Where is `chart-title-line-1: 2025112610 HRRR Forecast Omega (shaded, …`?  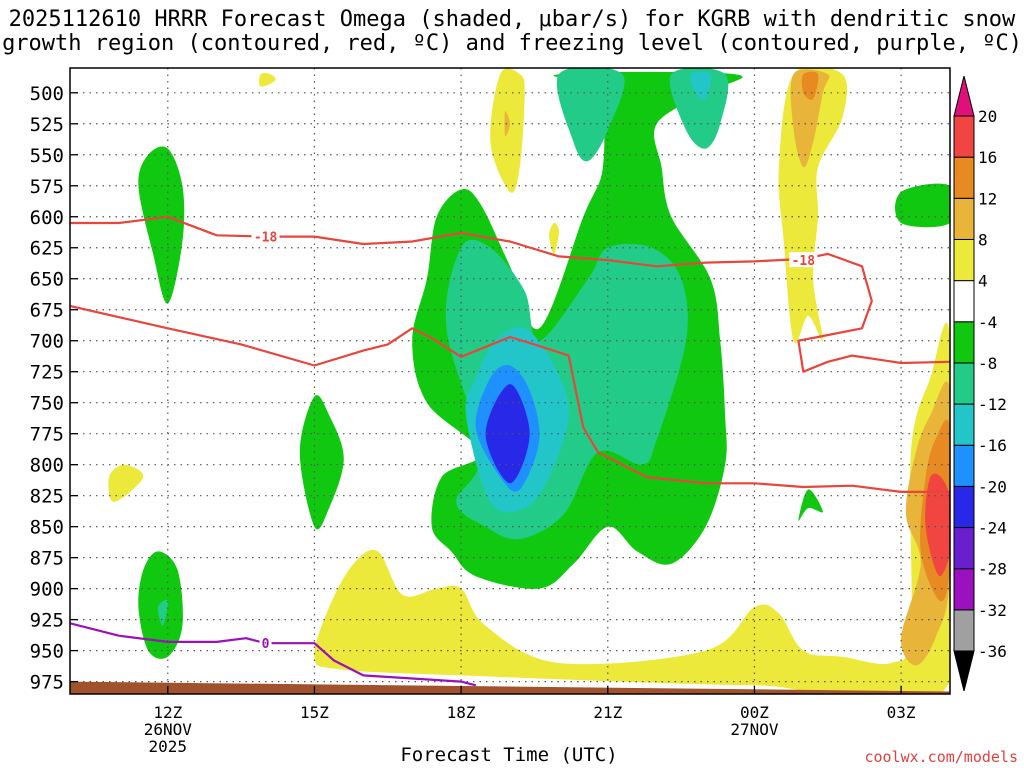
chart-title-line-1: 2025112610 HRRR Forecast Omega (shaded, … is located at coordinates (512, 19).